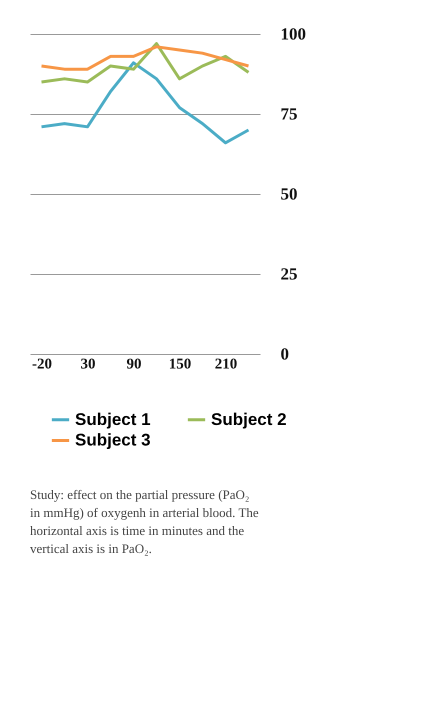 The height and width of the screenshot is (711, 427). I want to click on y-tick-label: 25, so click(289, 274).